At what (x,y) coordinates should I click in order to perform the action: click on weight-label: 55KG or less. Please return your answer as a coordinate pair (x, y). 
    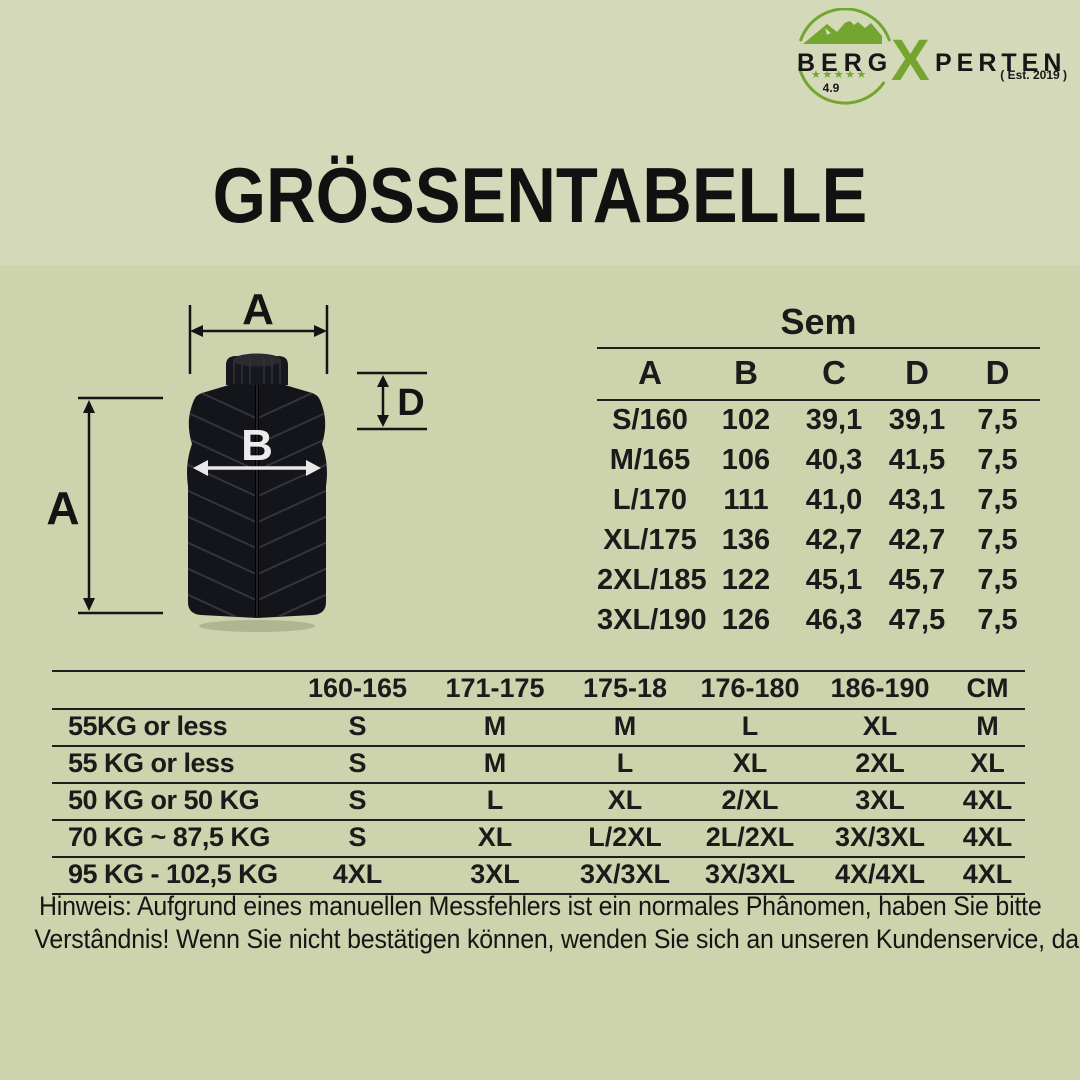
    Looking at the image, I should click on (168, 728).